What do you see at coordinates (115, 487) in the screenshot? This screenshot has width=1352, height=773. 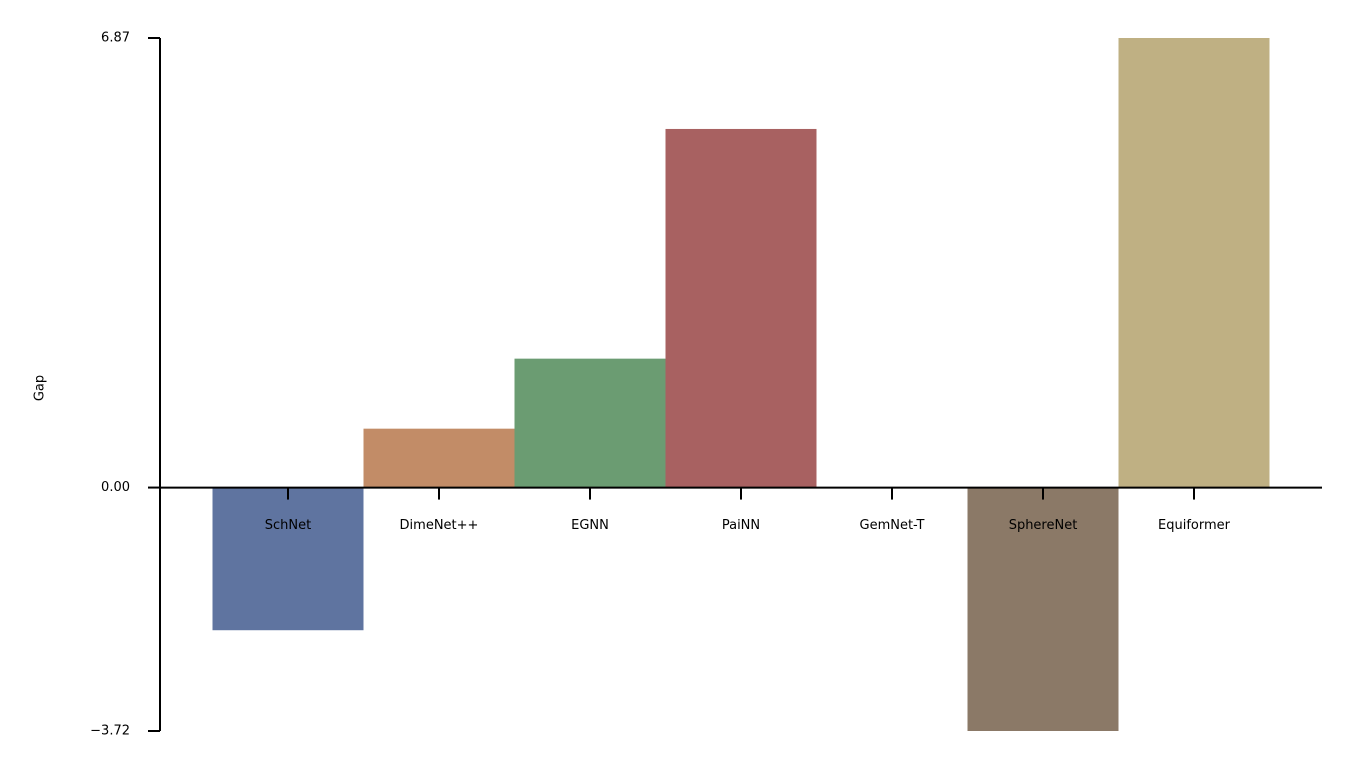 I see `y-tick-label: 0.00` at bounding box center [115, 487].